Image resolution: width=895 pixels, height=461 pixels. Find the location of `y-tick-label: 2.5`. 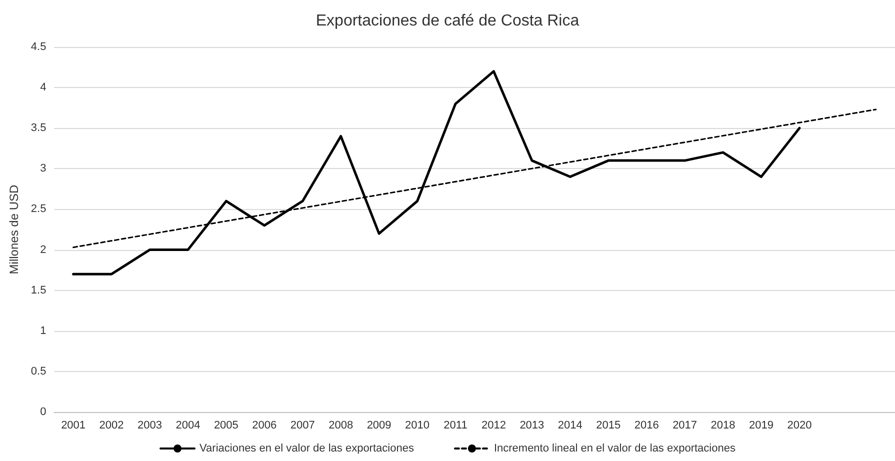

y-tick-label: 2.5 is located at coordinates (38, 209).